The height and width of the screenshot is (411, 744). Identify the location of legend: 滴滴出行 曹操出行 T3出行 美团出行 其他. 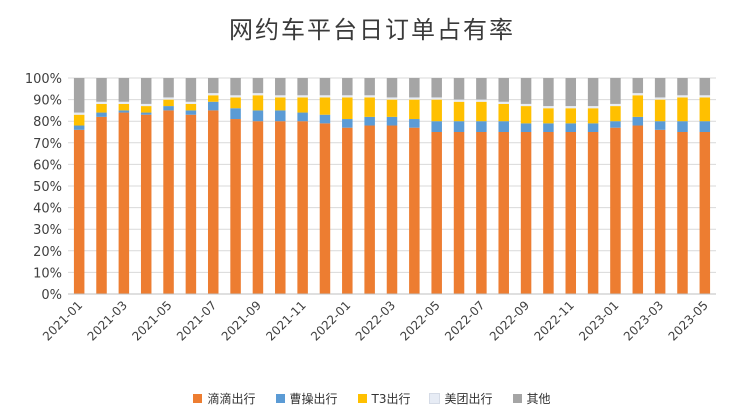
(372, 398).